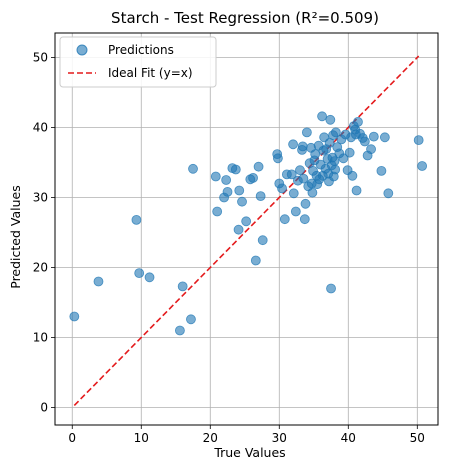 The image size is (454, 470). What do you see at coordinates (348, 438) in the screenshot?
I see `x-tick-label: 40` at bounding box center [348, 438].